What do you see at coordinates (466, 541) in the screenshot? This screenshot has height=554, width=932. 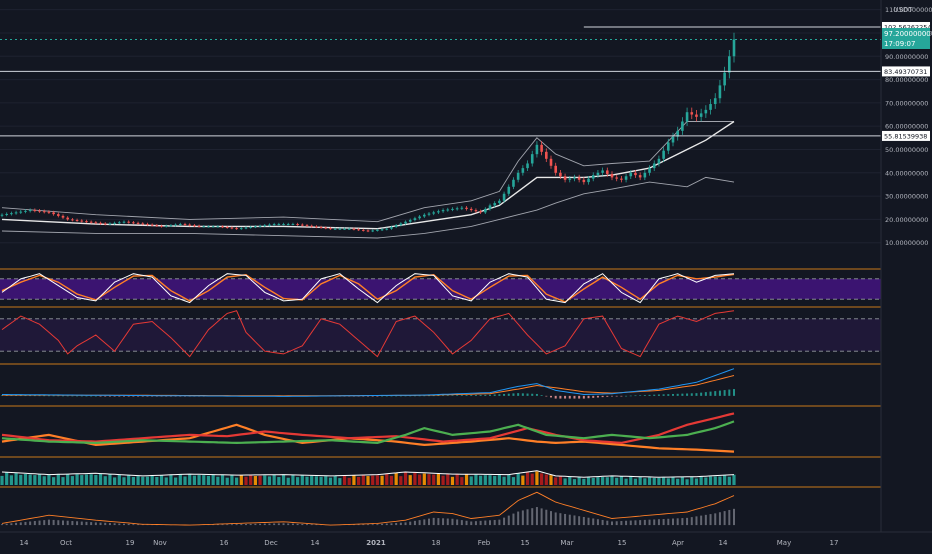 I see `time-axis-background` at bounding box center [466, 541].